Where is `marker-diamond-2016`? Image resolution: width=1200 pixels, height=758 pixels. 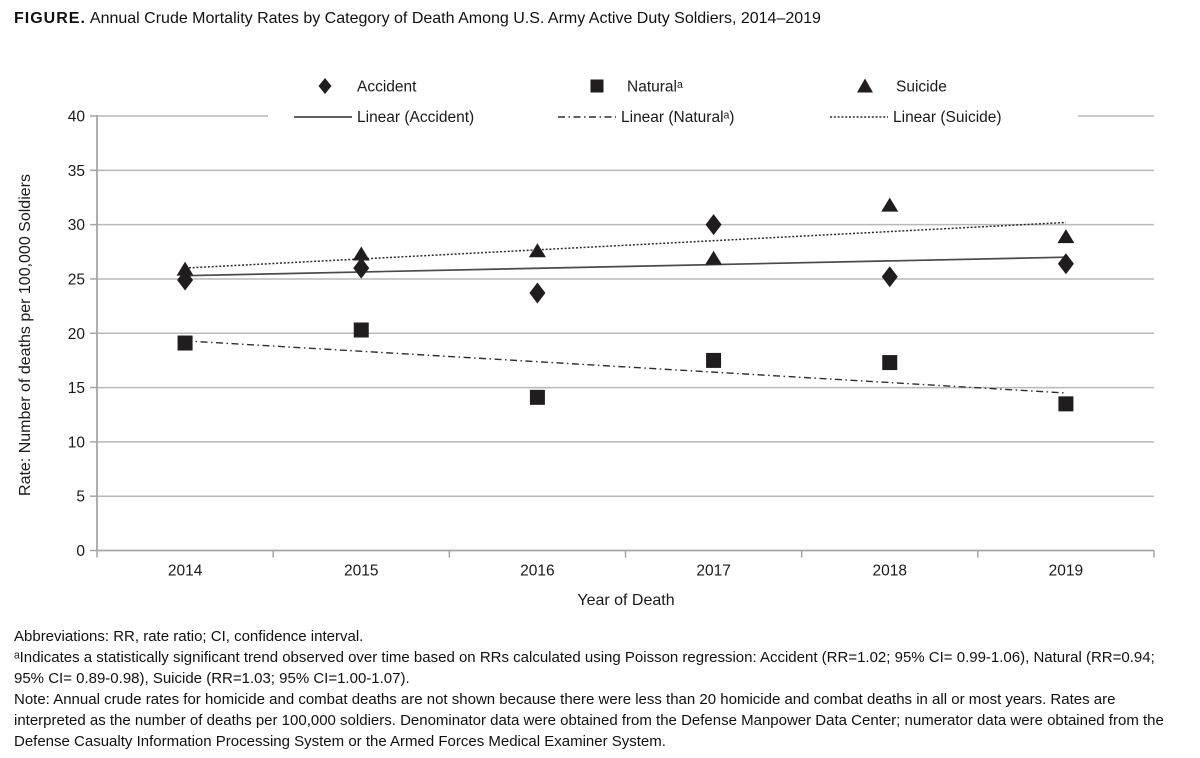
marker-diamond-2016 is located at coordinates (537, 293).